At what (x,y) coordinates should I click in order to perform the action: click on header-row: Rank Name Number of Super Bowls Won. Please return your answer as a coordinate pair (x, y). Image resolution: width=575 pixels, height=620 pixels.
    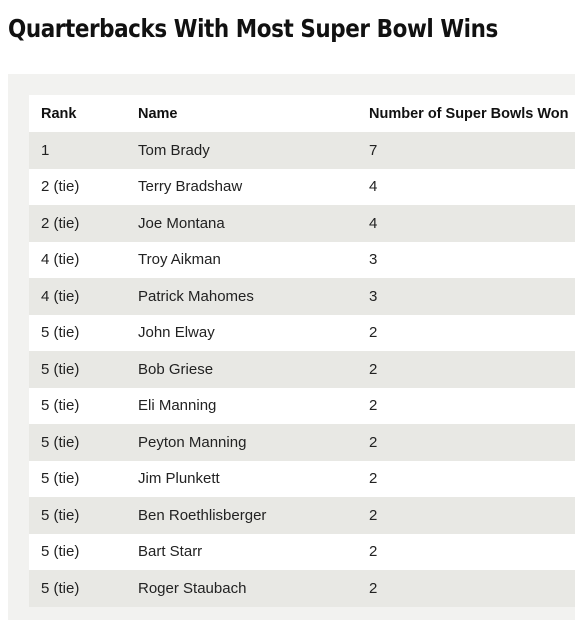
    Looking at the image, I should click on (302, 113).